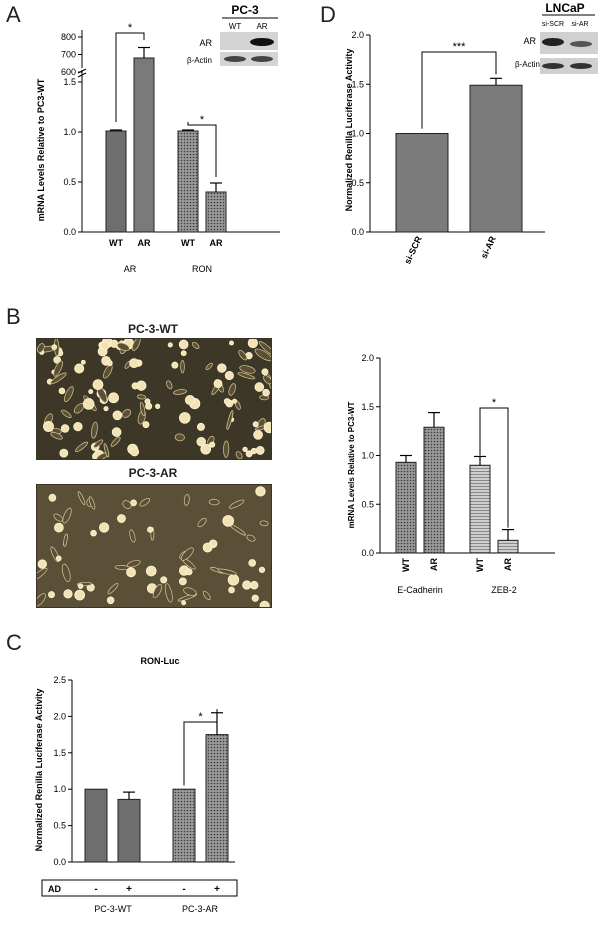 The width and height of the screenshot is (600, 926). Describe the element at coordinates (153, 473) in the screenshot. I see `micrograph-title-ar: PC-3-AR` at that location.